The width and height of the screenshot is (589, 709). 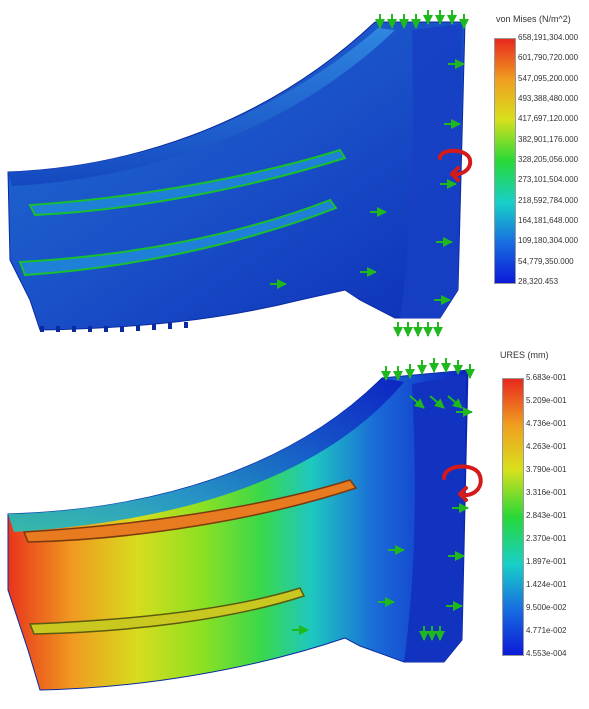 What do you see at coordinates (548, 37) in the screenshot?
I see `legend-tick-label: 658,191,304.000` at bounding box center [548, 37].